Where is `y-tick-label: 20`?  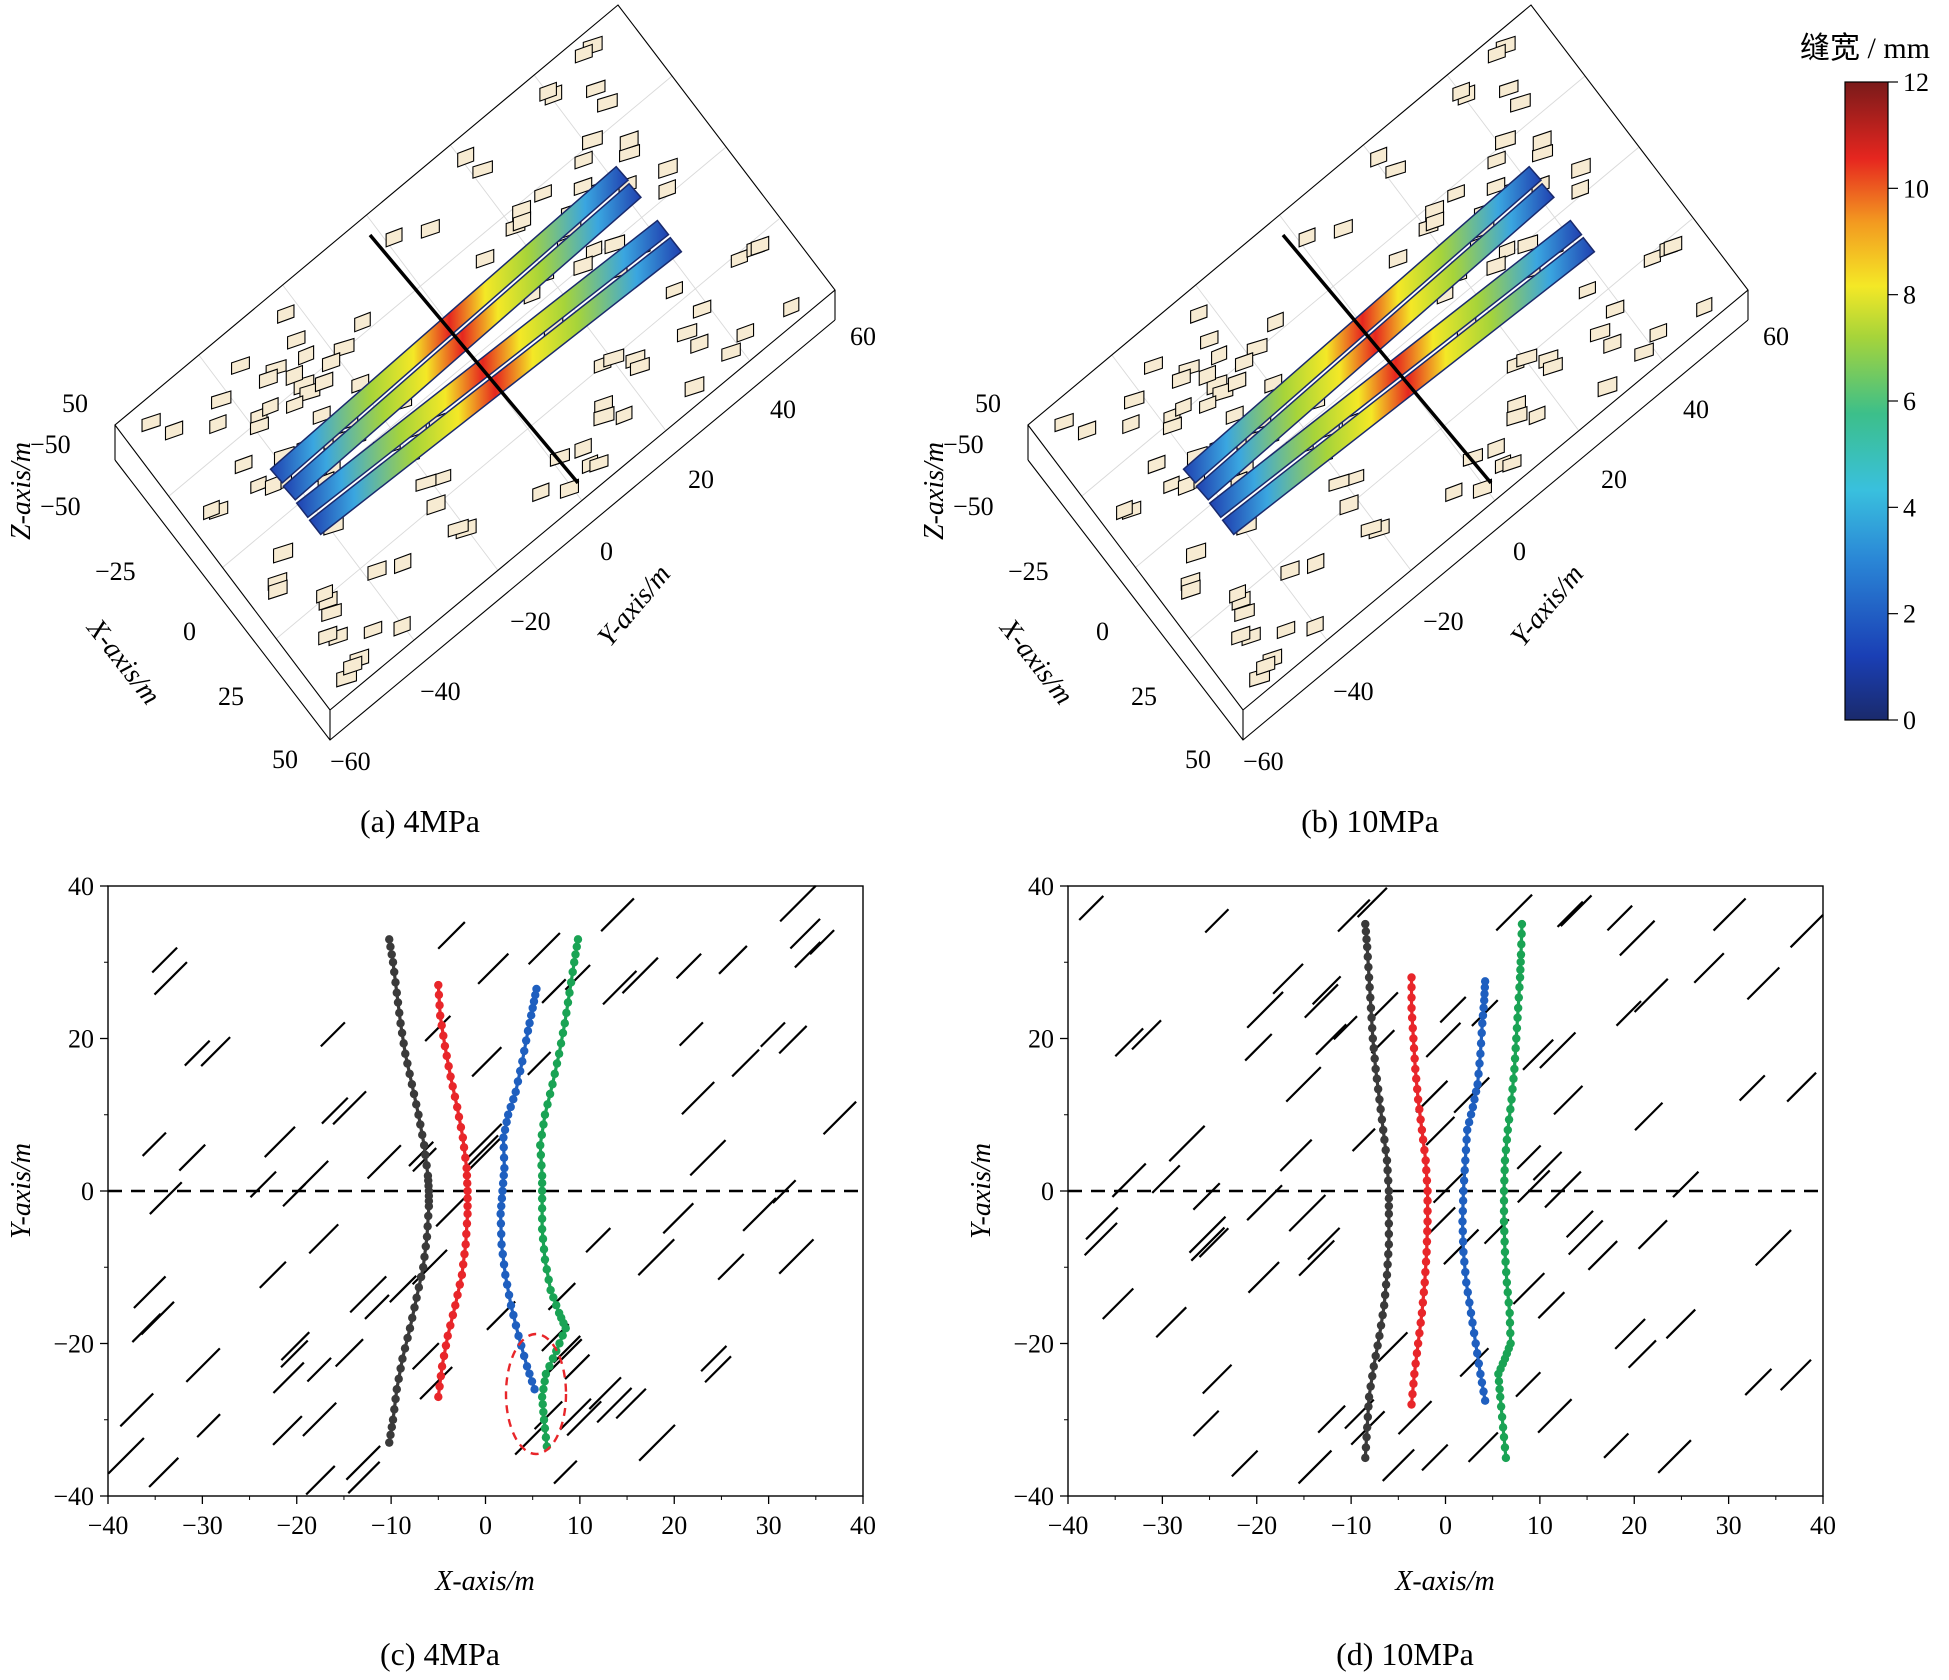
y-tick-label: 20 is located at coordinates (81, 1039).